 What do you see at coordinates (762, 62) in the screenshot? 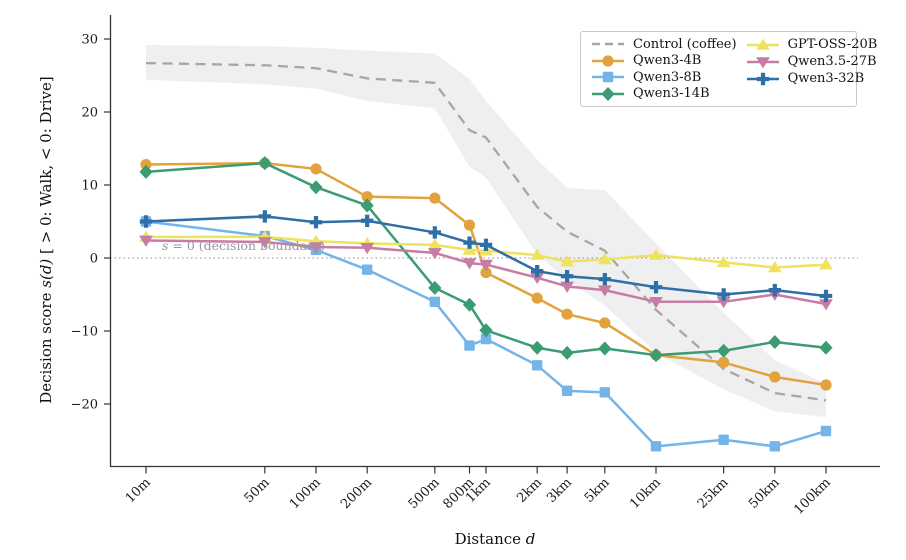
I see `legend-marker-triangle-down-icon` at bounding box center [762, 62].